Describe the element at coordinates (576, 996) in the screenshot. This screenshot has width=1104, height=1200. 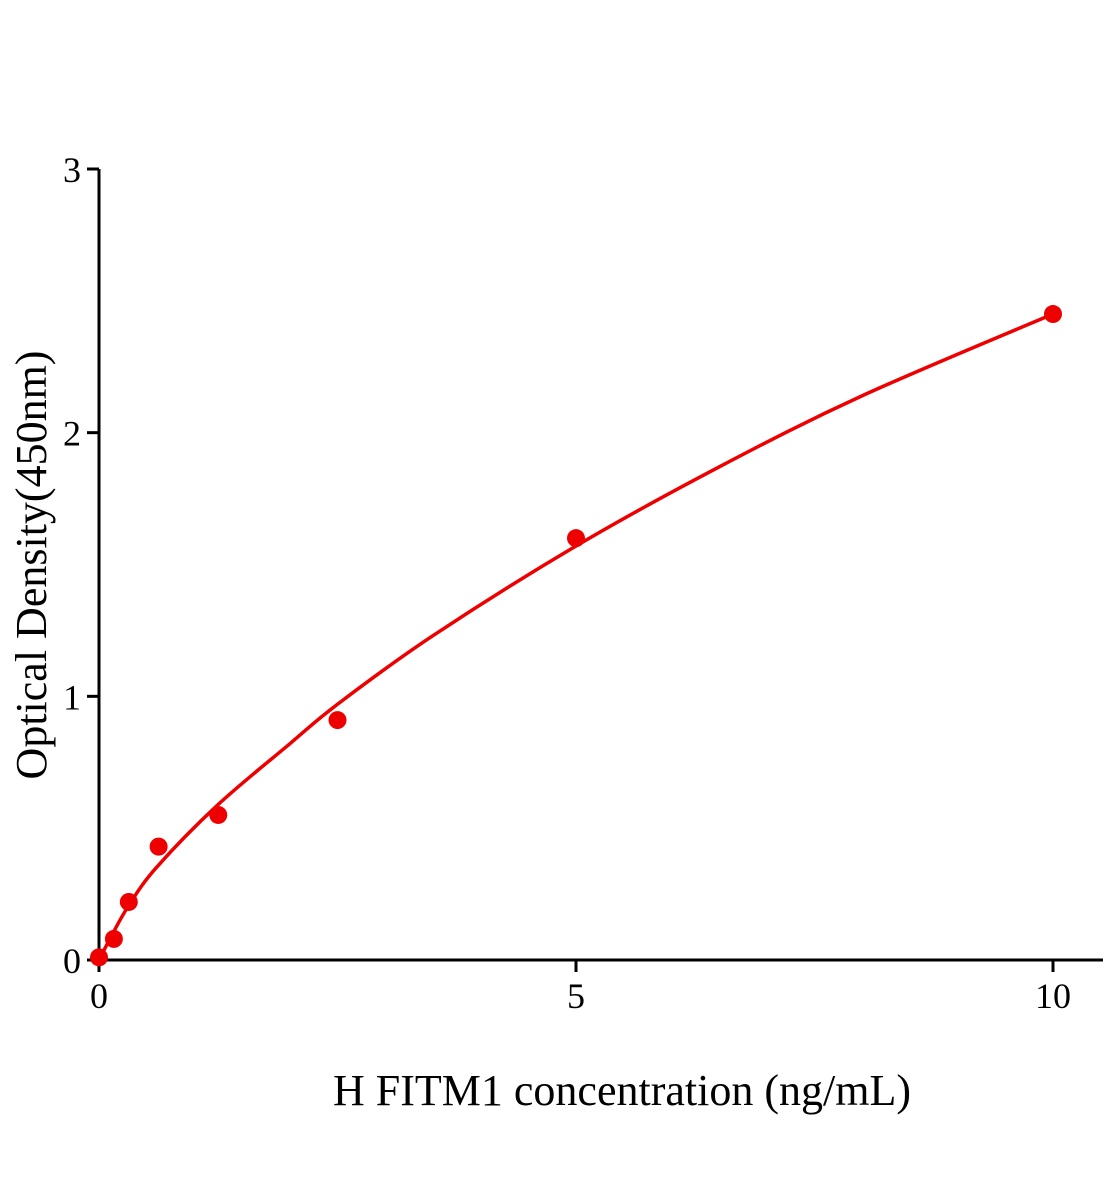
I see `x-tick-label: 5` at that location.